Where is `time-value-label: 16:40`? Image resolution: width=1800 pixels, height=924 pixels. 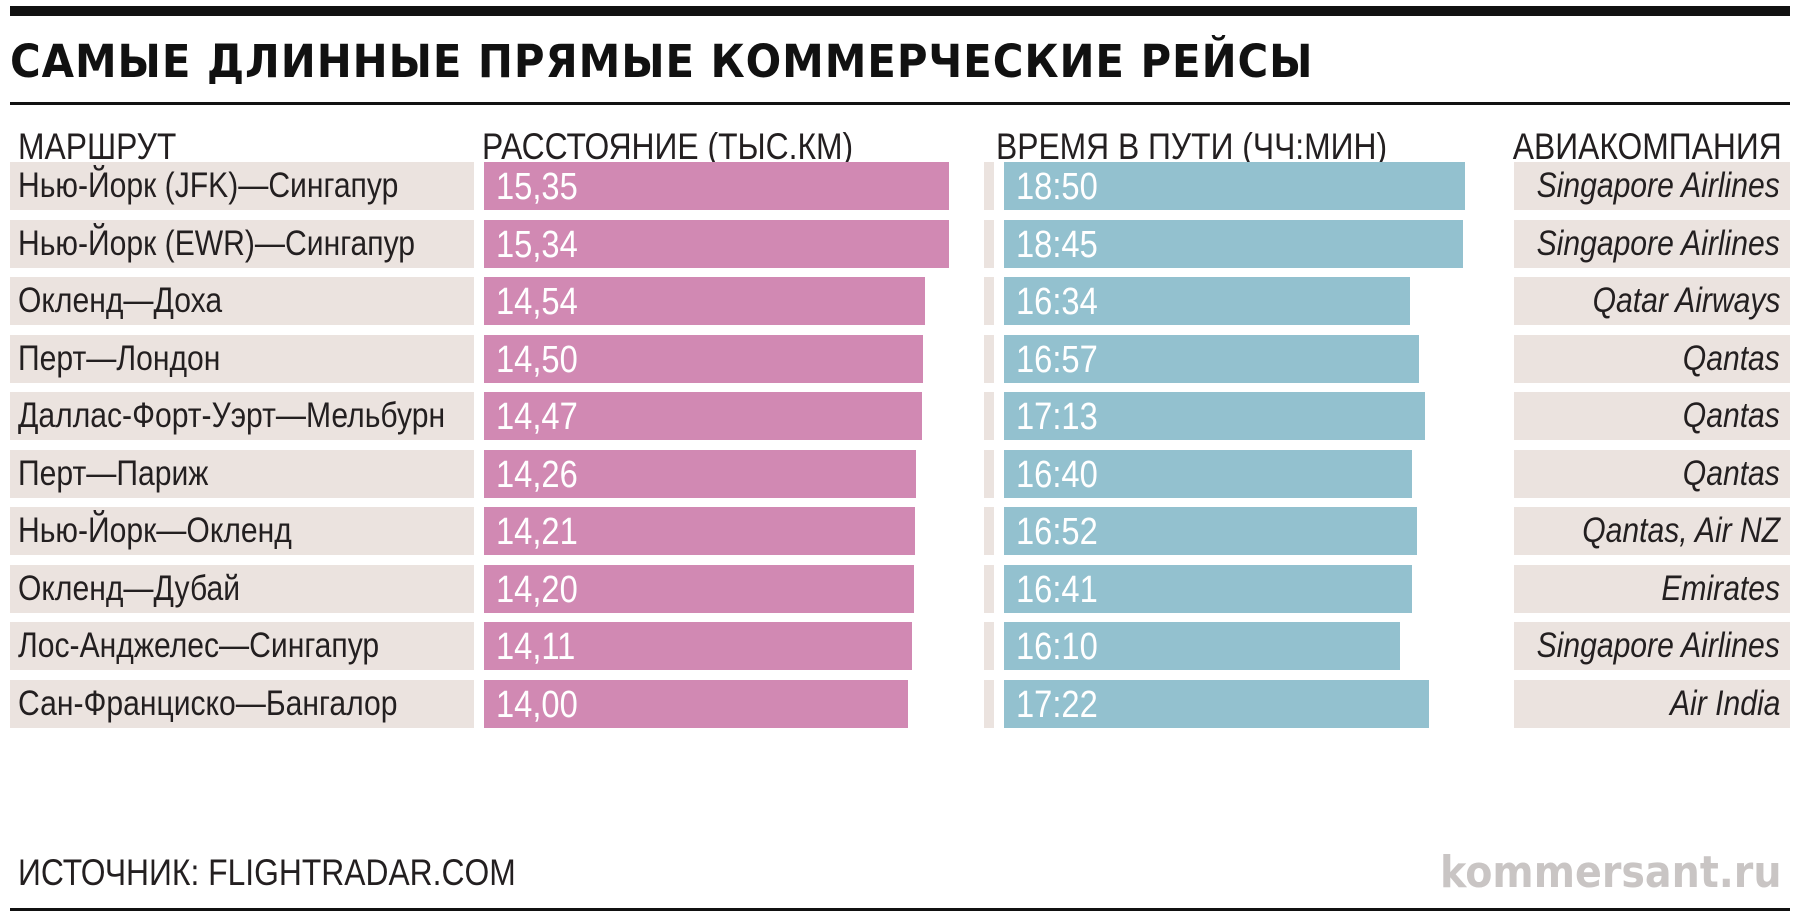 time-value-label: 16:40 is located at coordinates (1057, 475).